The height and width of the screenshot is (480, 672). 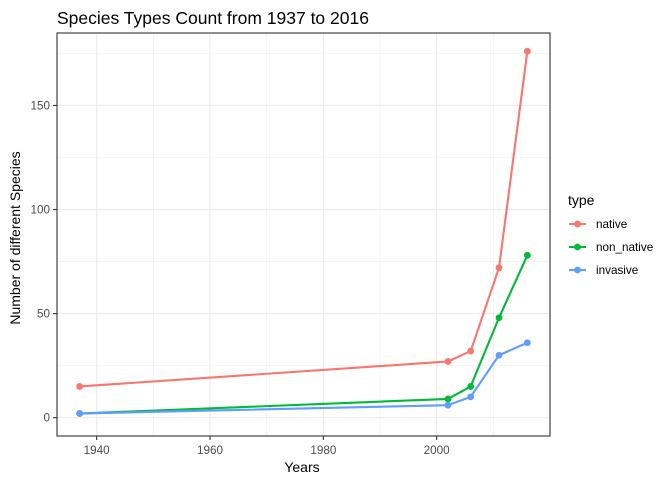 What do you see at coordinates (323, 450) in the screenshot?
I see `x-tick-label: 1980` at bounding box center [323, 450].